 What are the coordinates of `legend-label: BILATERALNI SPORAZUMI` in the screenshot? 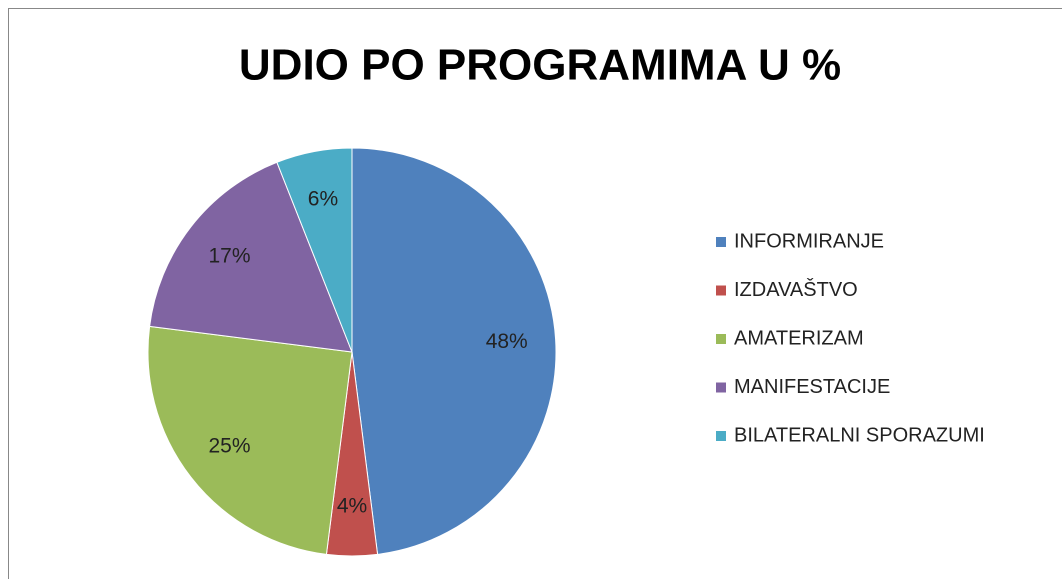 It's located at (859, 435).